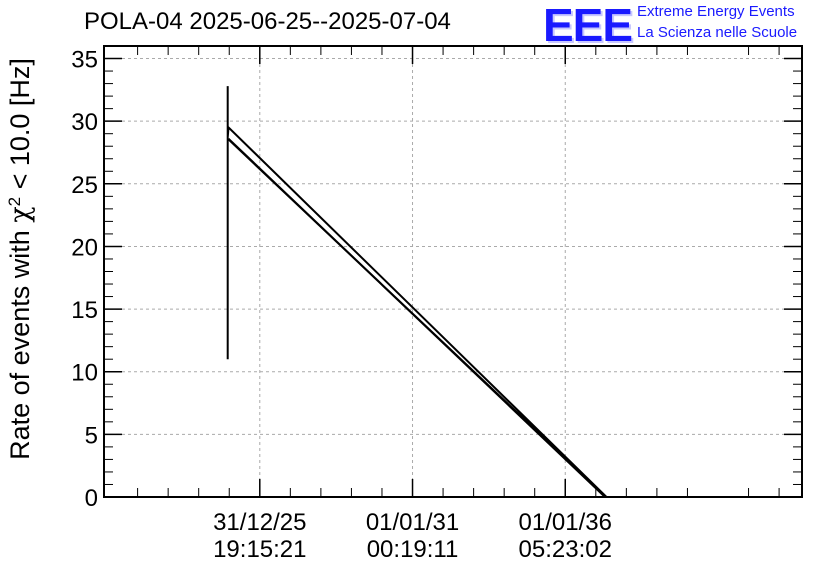  Describe the element at coordinates (84, 247) in the screenshot. I see `y-tick-label: 20` at that location.